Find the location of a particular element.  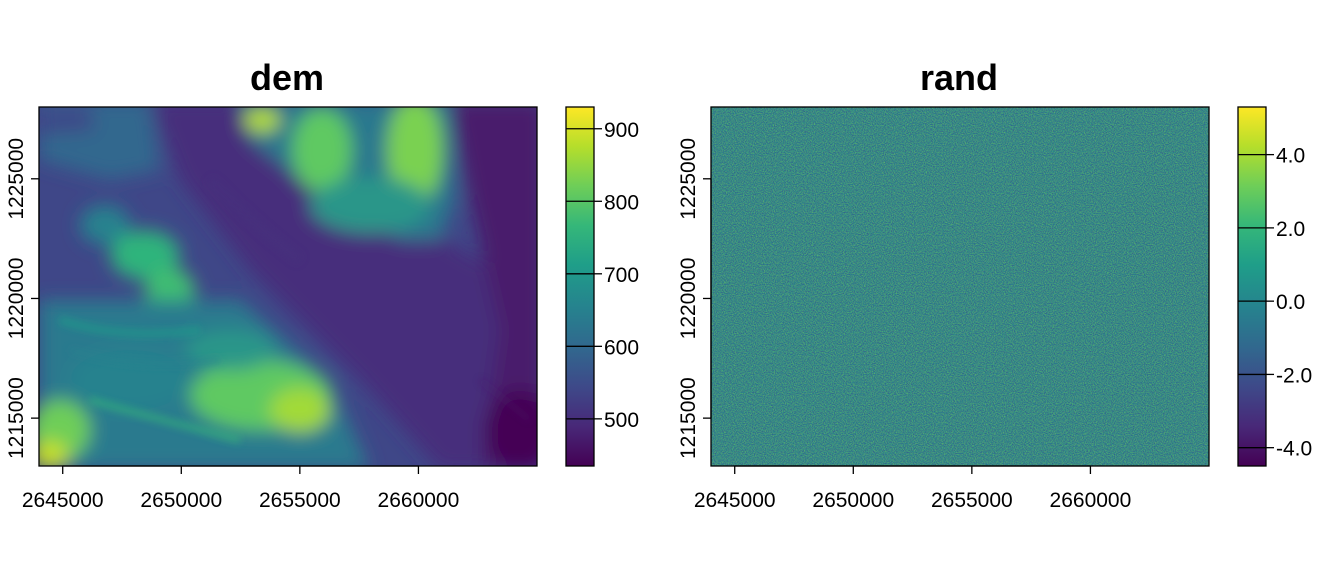

rand-colorbar-tick-label: 2.0 is located at coordinates (1290, 229).